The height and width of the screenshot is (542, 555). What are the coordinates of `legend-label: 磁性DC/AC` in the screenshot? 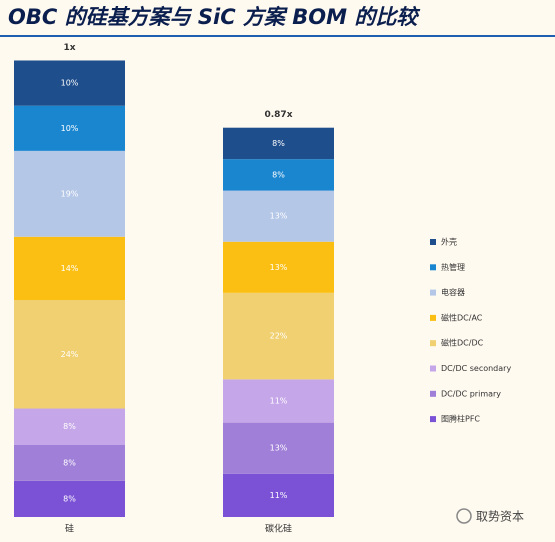 It's located at (462, 317).